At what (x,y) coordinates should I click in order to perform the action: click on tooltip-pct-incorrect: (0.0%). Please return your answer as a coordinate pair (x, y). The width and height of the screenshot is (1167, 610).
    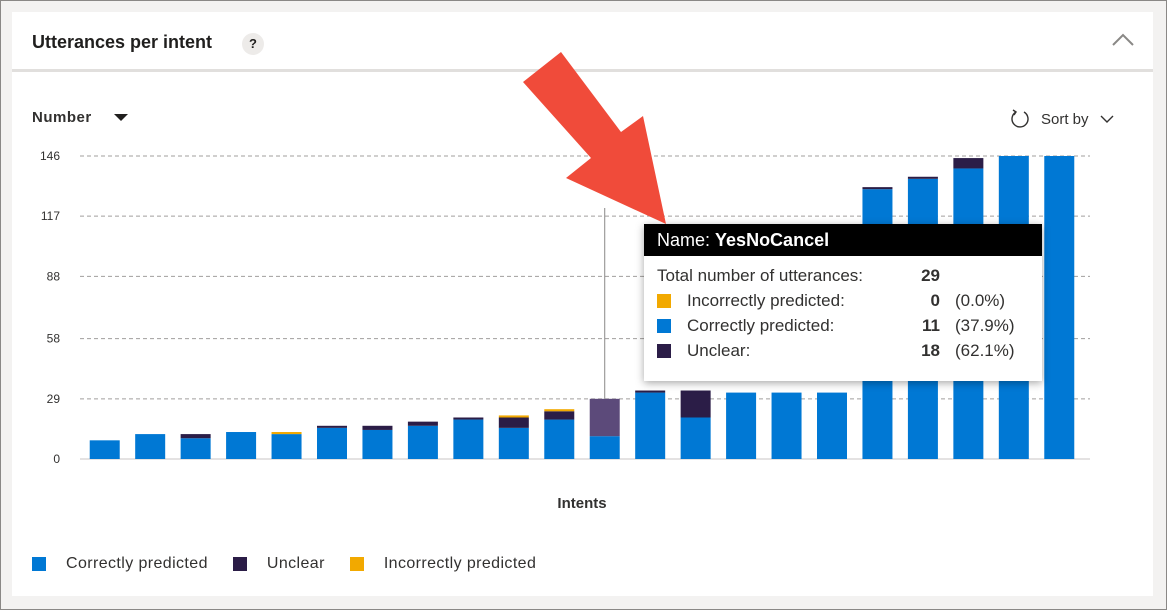
    Looking at the image, I should click on (980, 300).